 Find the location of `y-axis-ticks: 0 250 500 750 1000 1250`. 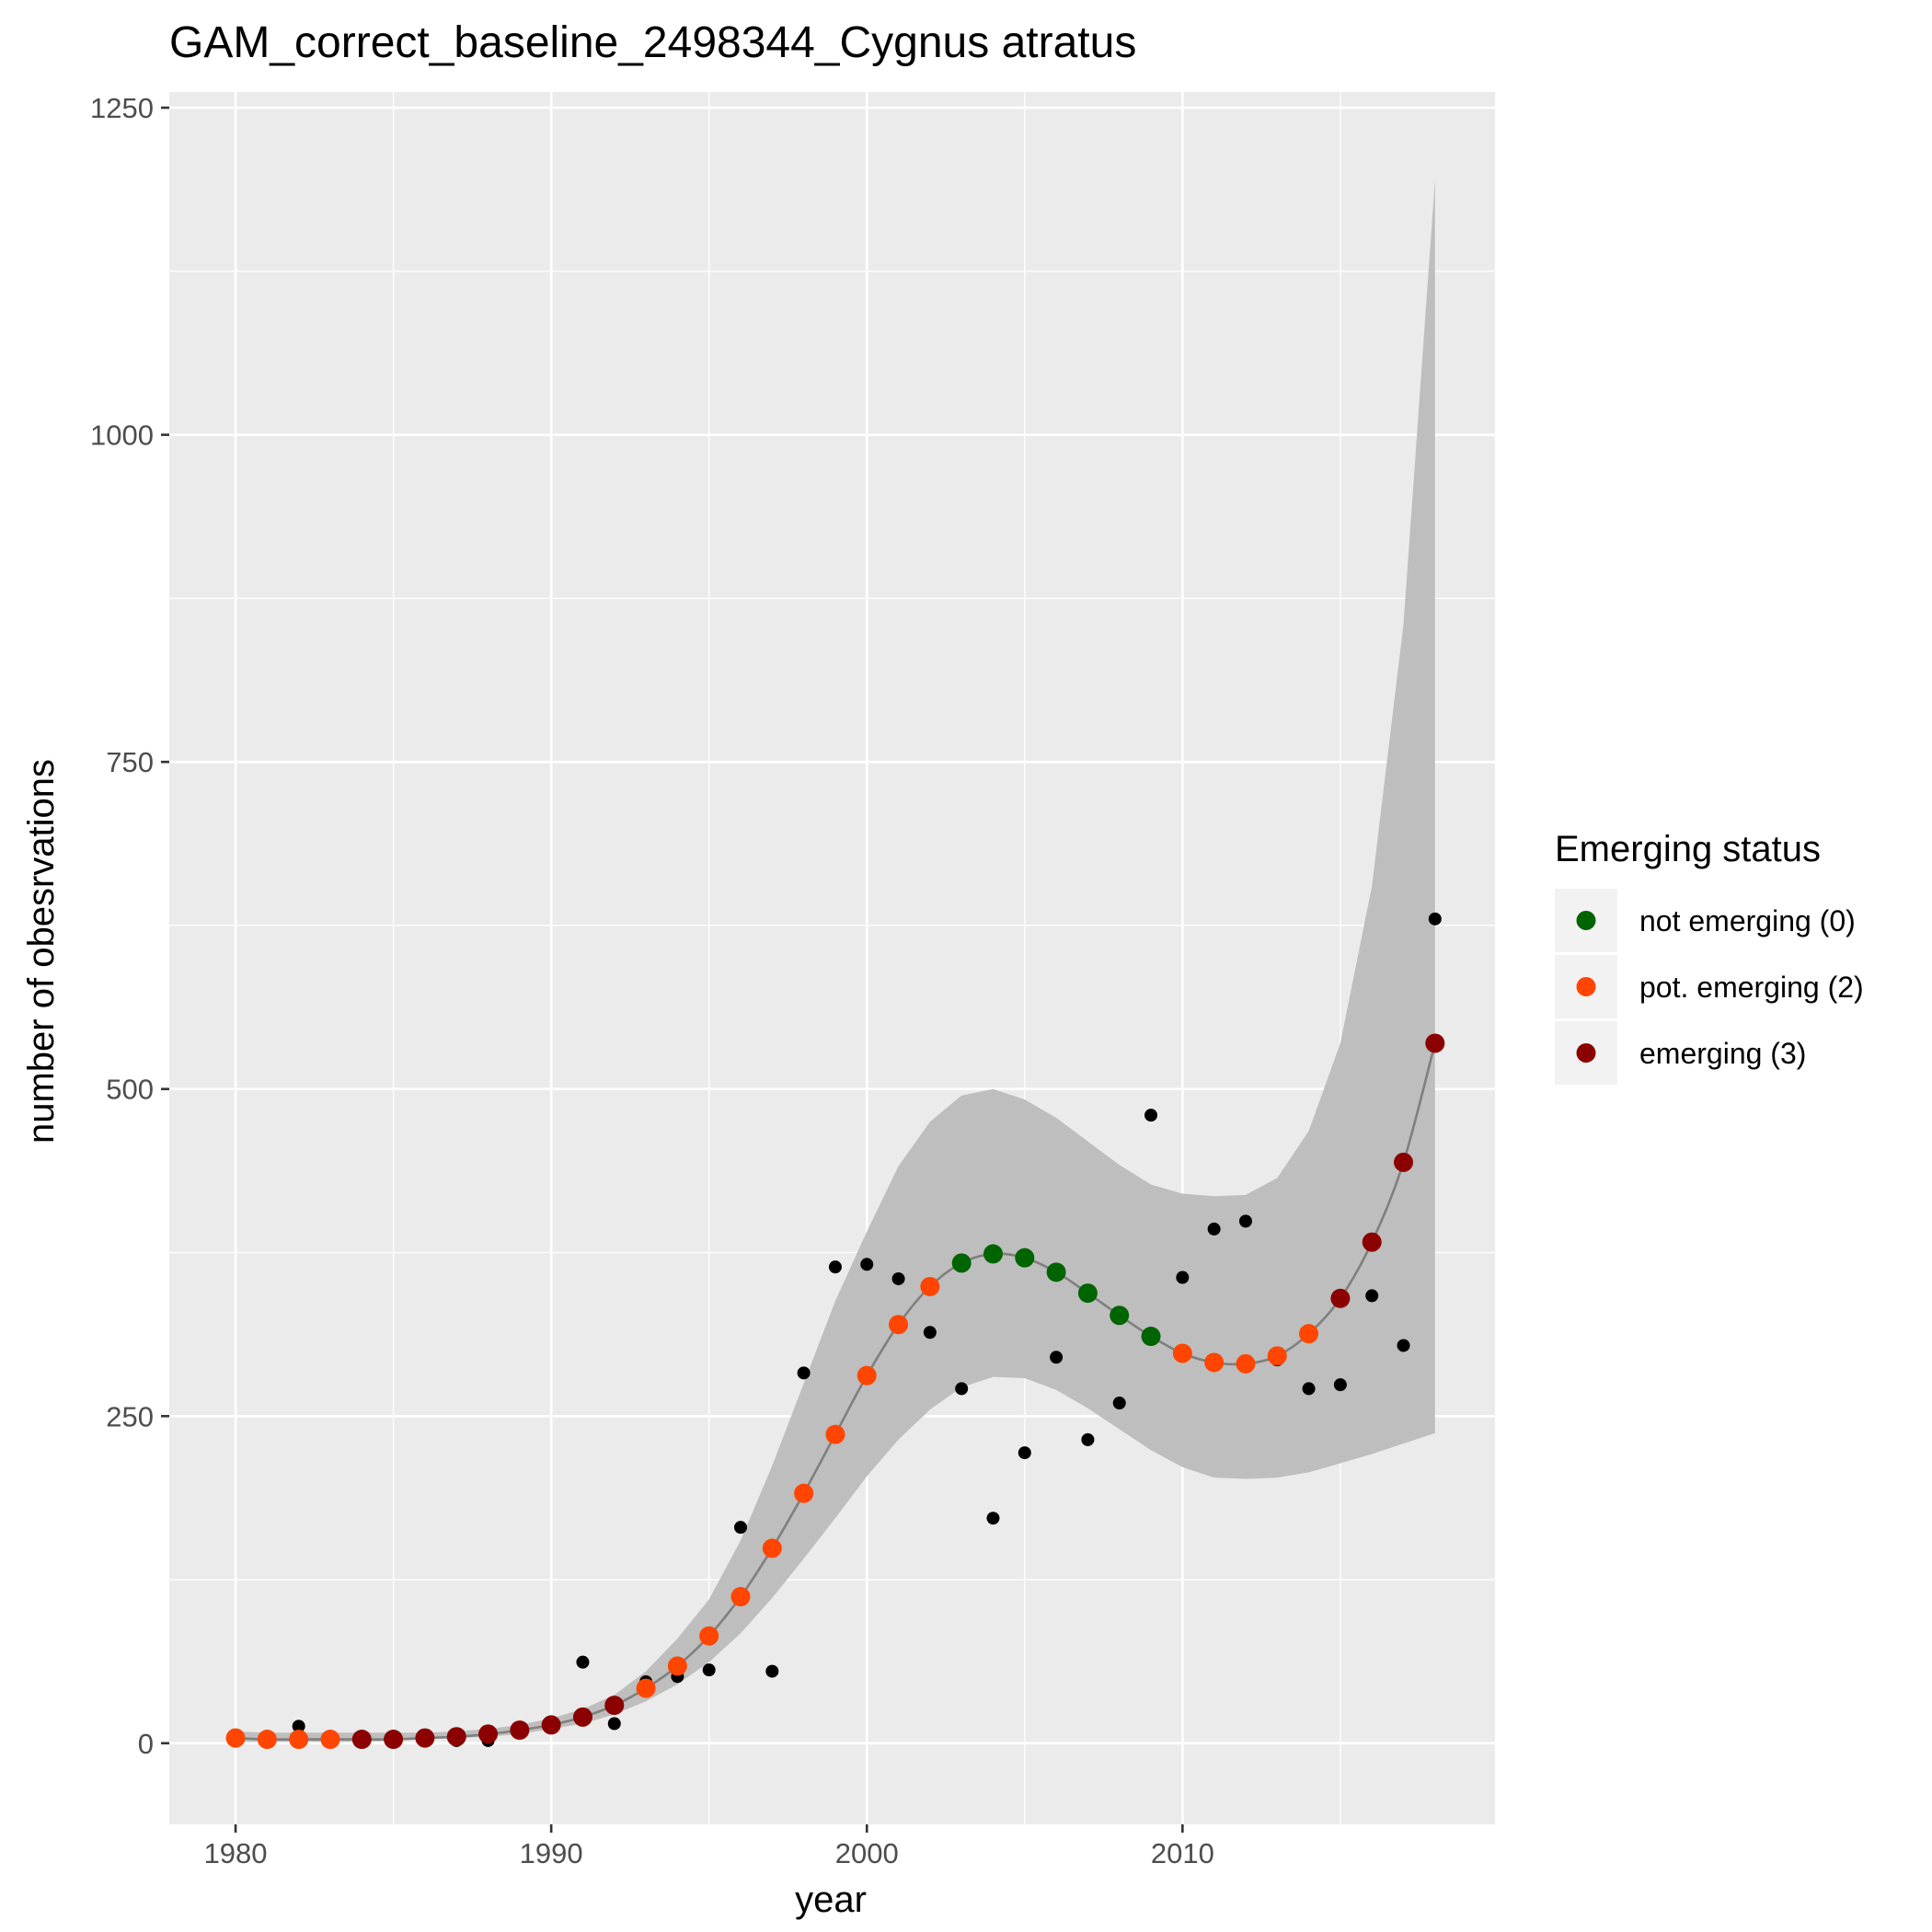

y-axis-ticks: 0 250 500 750 1000 1250 is located at coordinates (129, 926).